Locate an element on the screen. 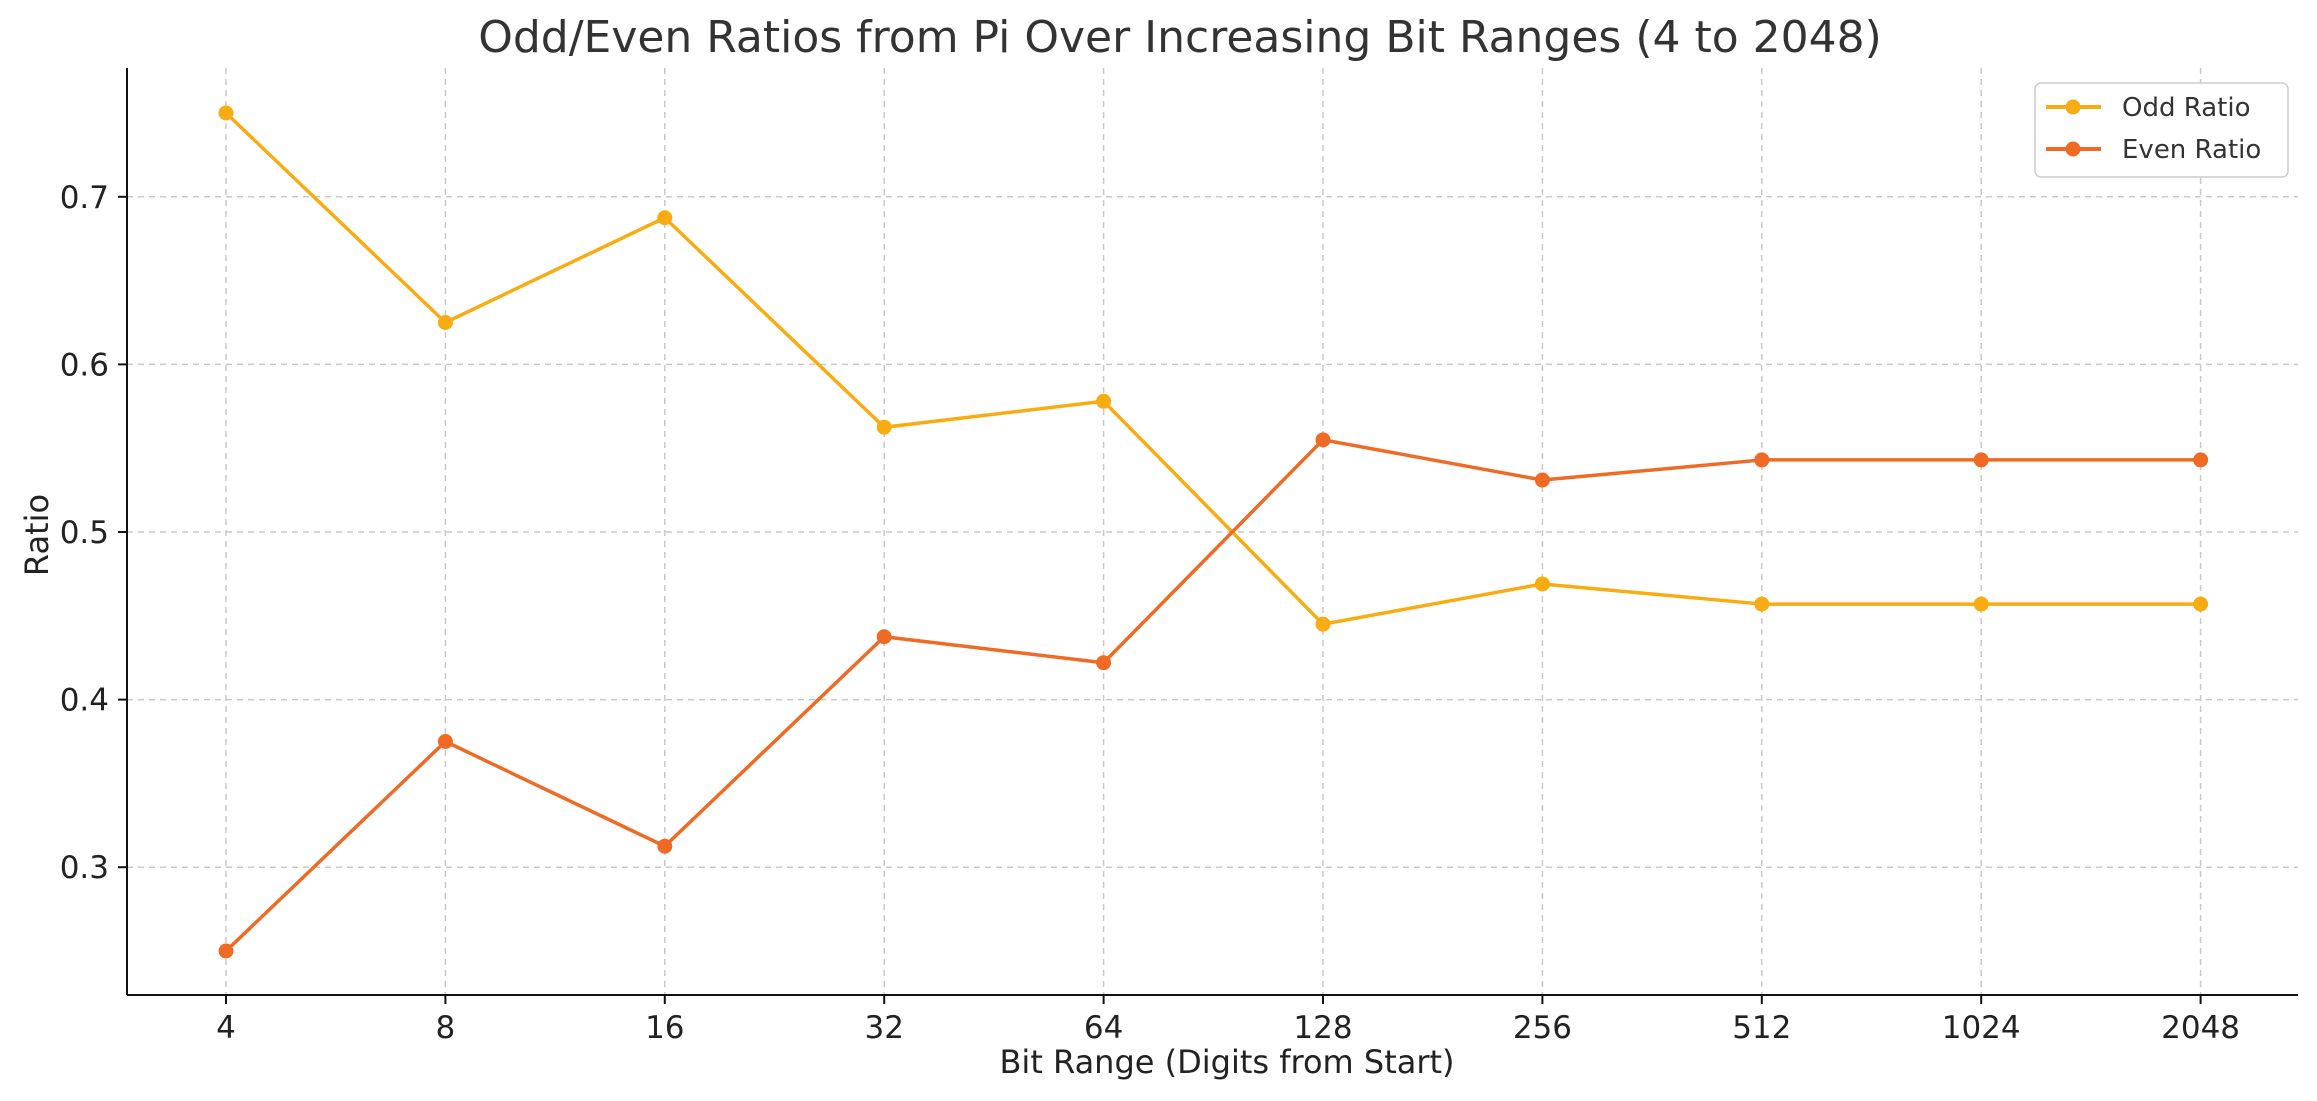  x-tick-label: 4 is located at coordinates (226, 1028).